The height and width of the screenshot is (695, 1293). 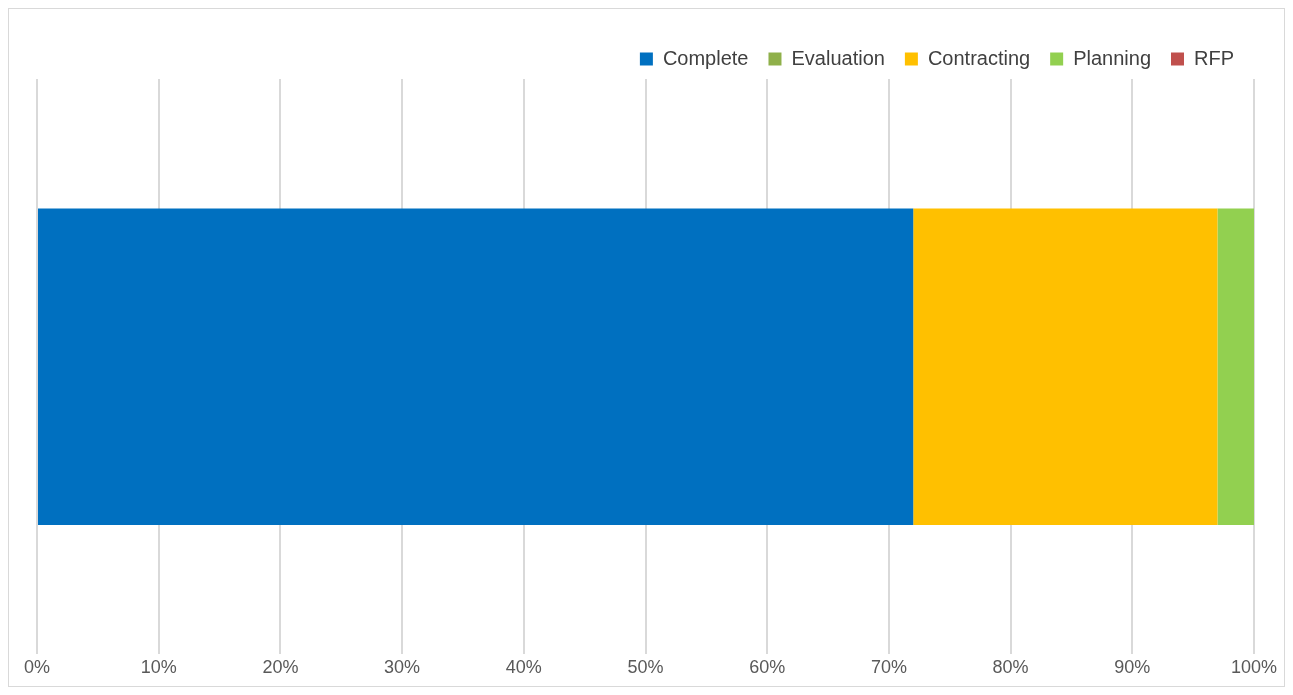 What do you see at coordinates (1112, 57) in the screenshot?
I see `legend-label: Planning` at bounding box center [1112, 57].